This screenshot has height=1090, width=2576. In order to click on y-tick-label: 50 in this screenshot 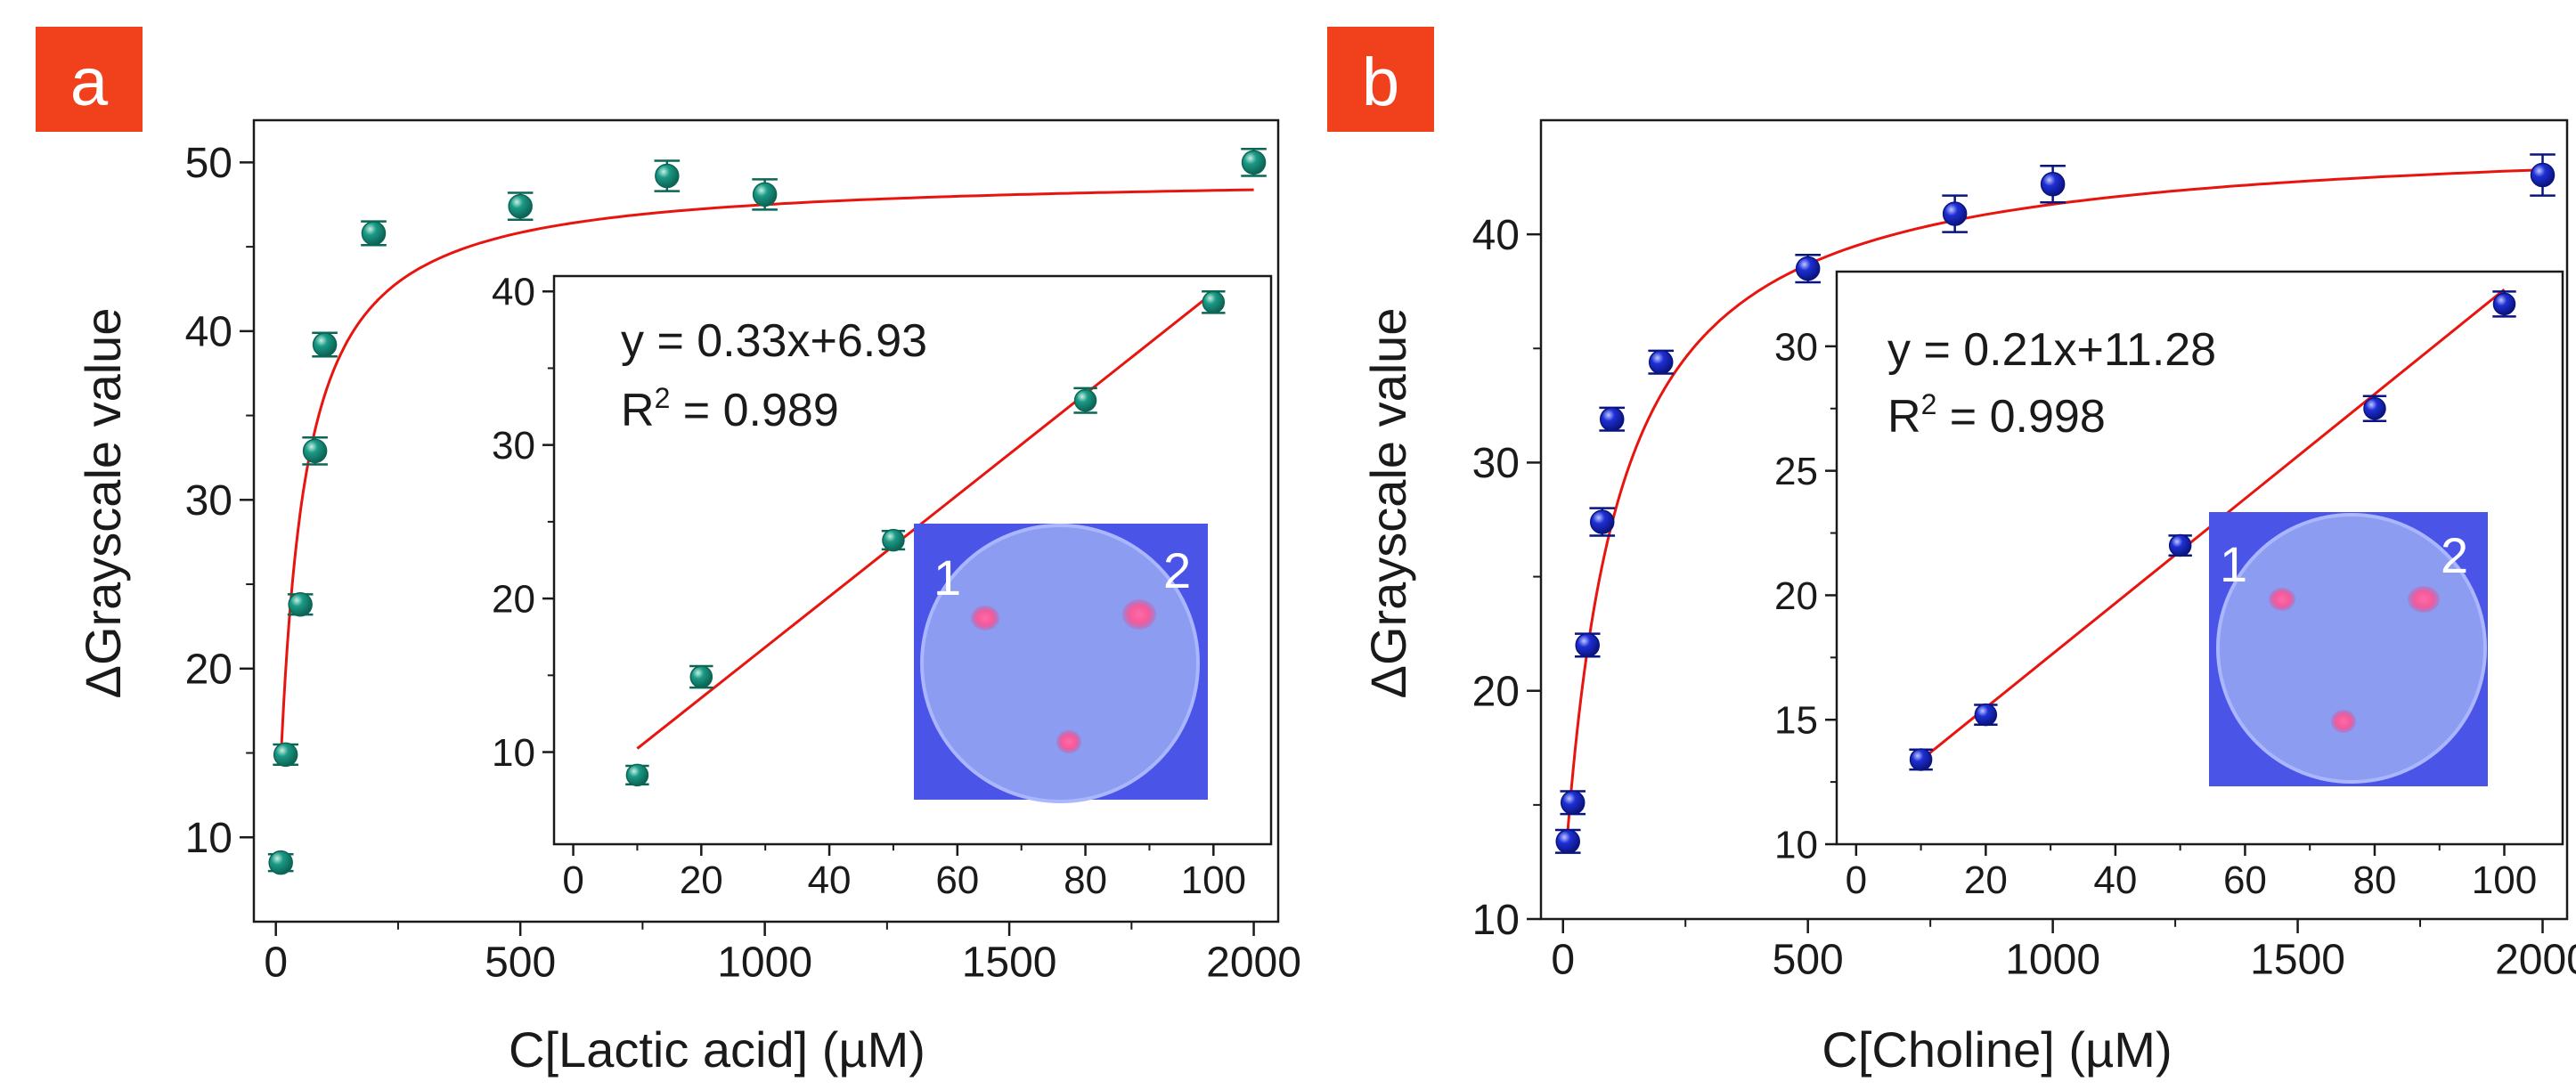, I will do `click(209, 163)`.